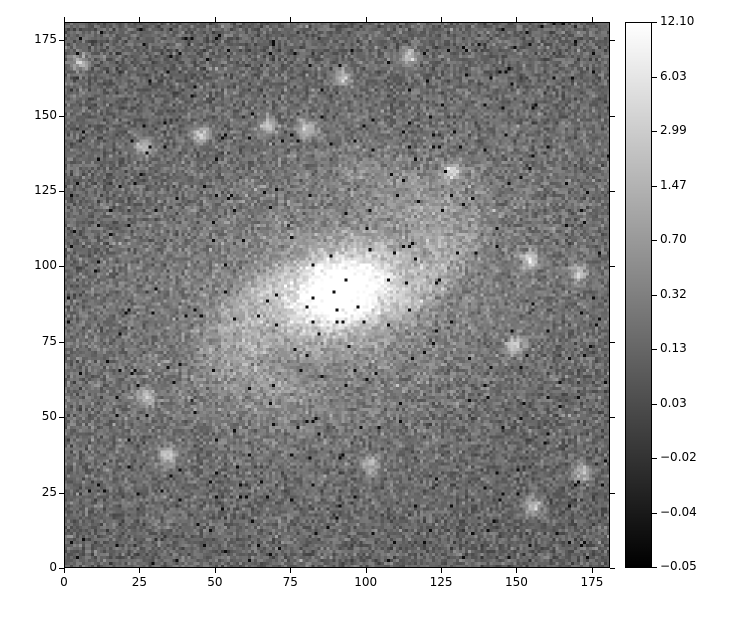  I want to click on y-tick-label: 75, so click(49, 340).